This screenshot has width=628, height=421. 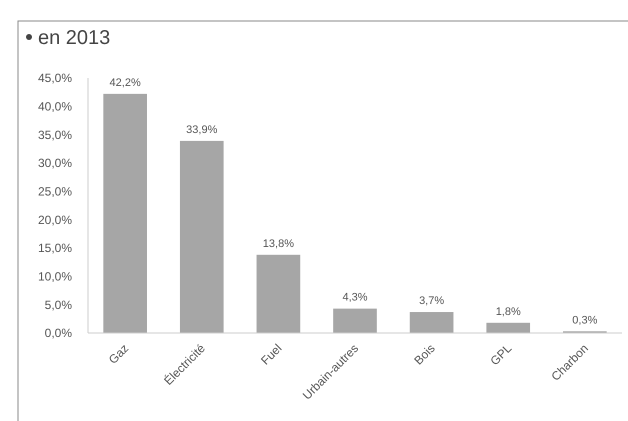 I want to click on y-tick-label: 25,0%, so click(x=55, y=191).